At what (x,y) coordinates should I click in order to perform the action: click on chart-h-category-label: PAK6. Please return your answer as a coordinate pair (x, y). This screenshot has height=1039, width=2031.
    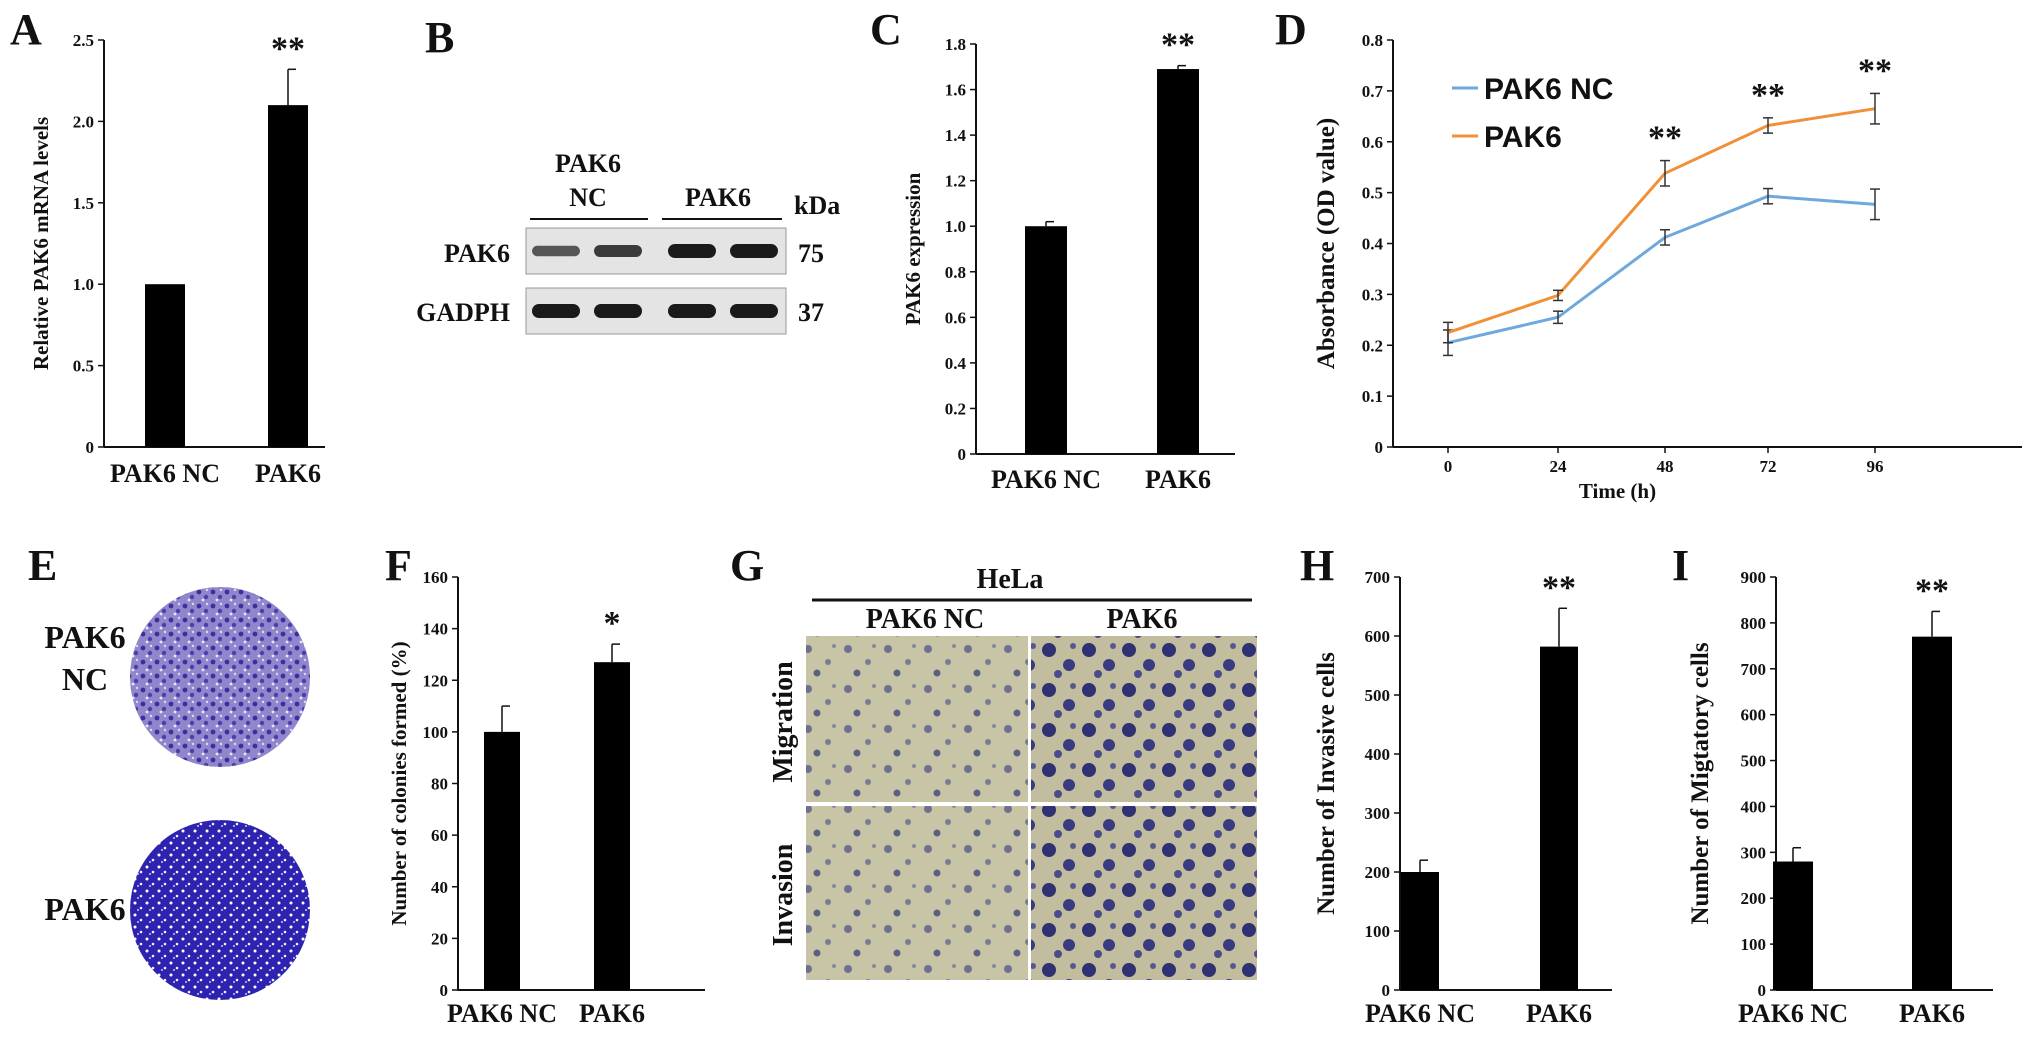
    Looking at the image, I should click on (1559, 1013).